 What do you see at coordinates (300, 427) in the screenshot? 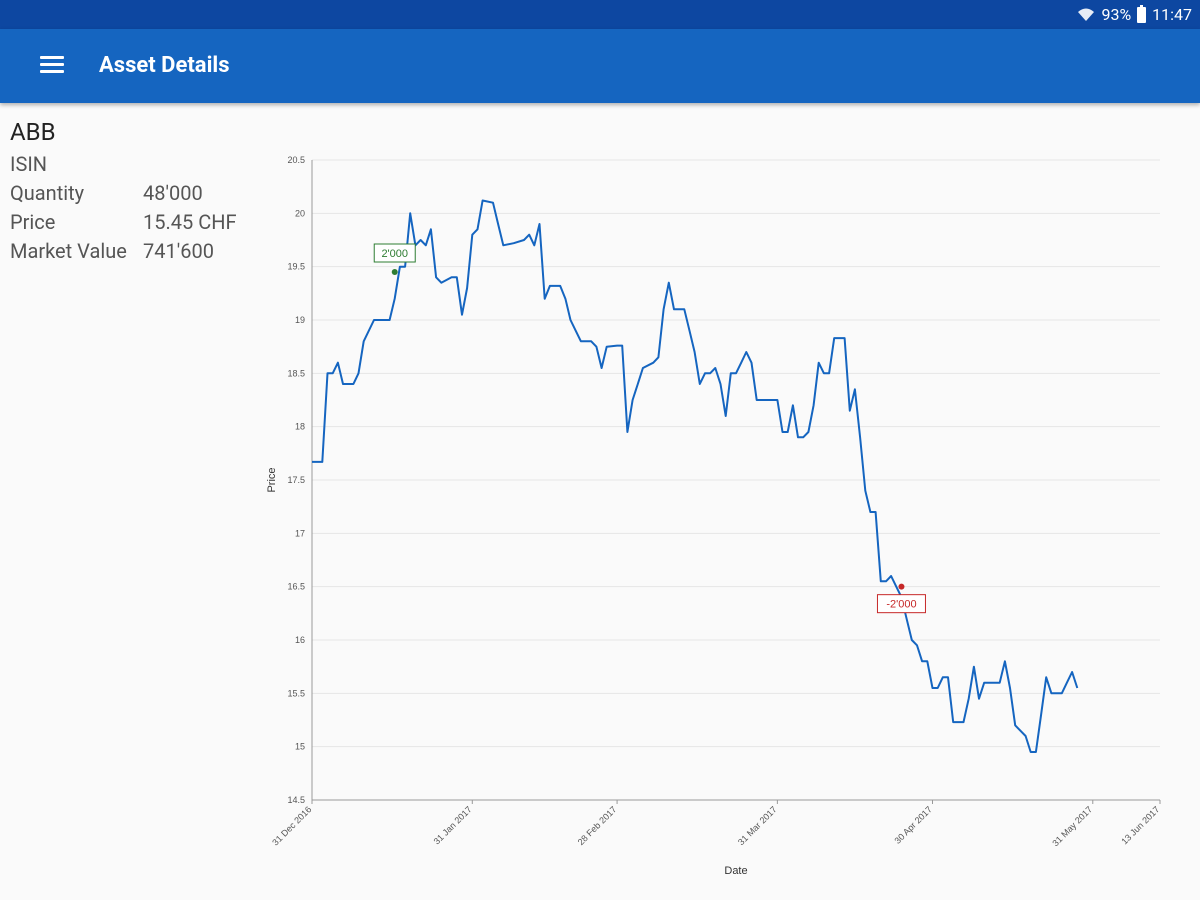
I see `y-tick-label: 18` at bounding box center [300, 427].